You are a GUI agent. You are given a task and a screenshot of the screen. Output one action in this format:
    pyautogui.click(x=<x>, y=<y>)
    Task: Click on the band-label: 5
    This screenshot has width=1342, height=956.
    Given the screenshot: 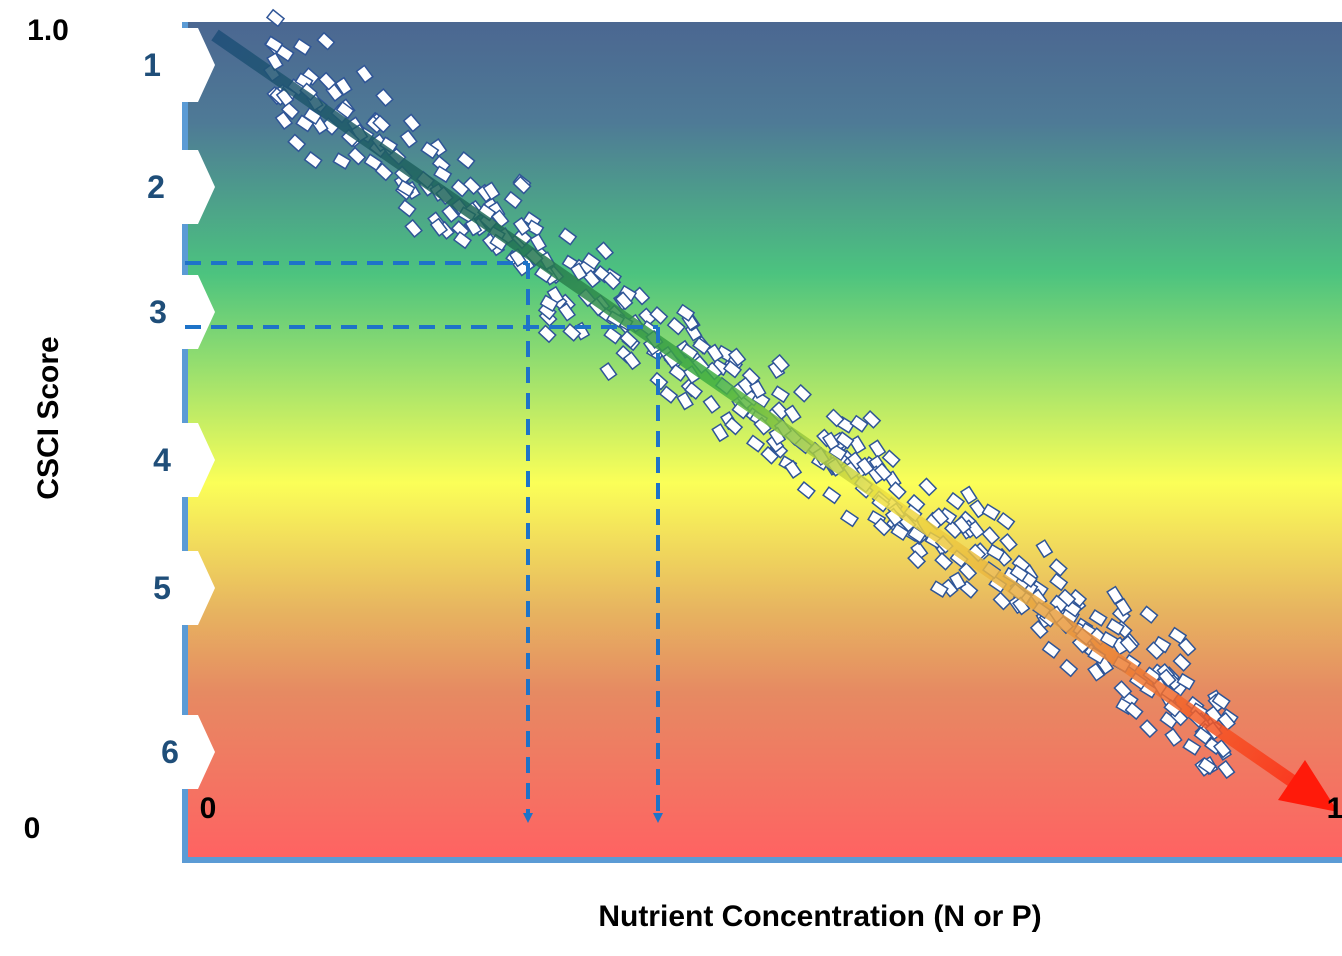 What is the action you would take?
    pyautogui.click(x=162, y=588)
    